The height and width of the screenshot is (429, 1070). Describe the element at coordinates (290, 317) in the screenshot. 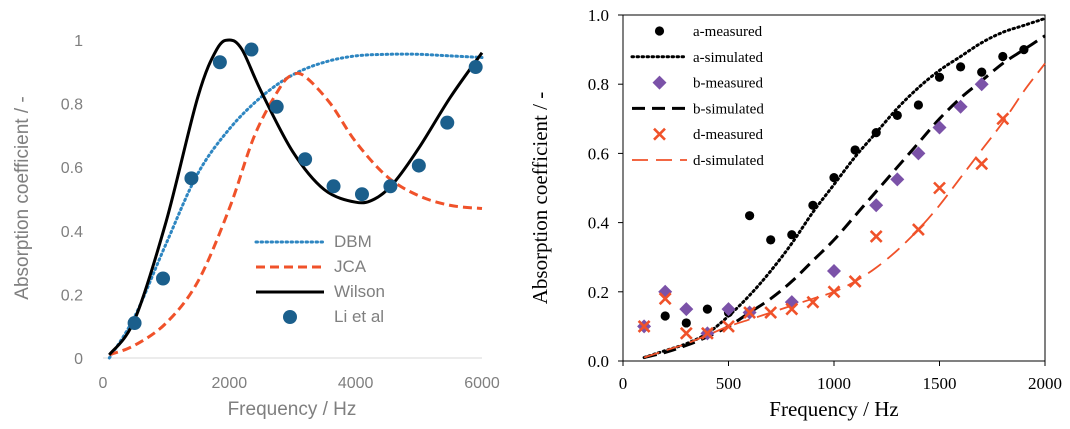

I see `legend-li-et-al-symbol` at that location.